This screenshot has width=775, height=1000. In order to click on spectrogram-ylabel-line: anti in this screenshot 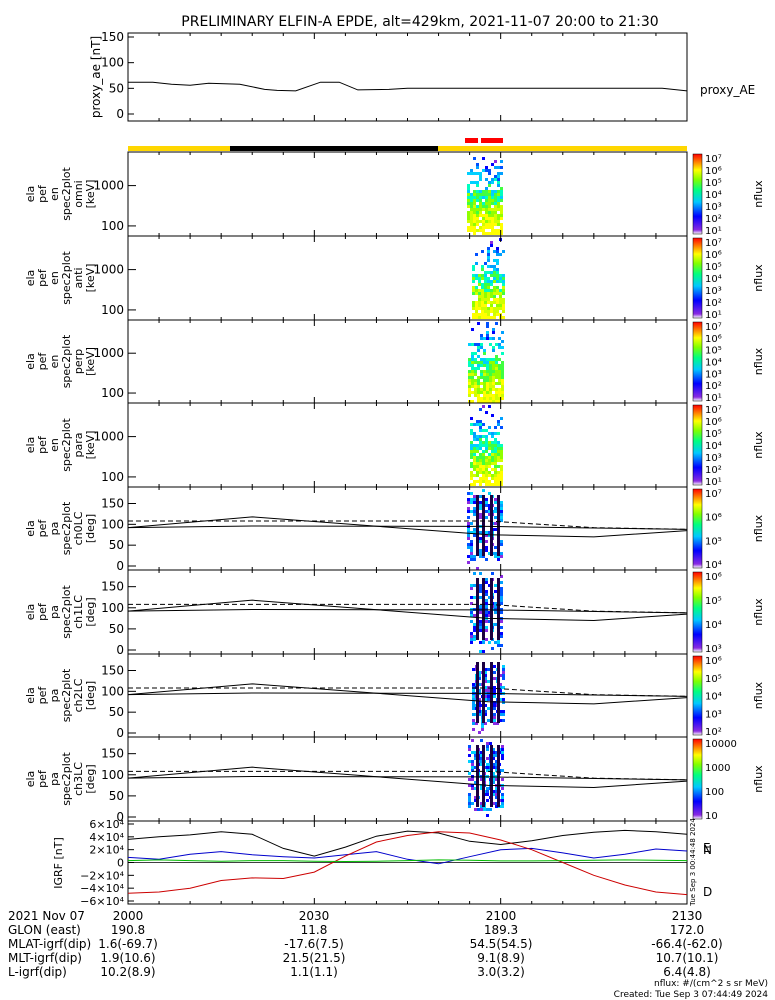, I will do `click(78, 277)`.